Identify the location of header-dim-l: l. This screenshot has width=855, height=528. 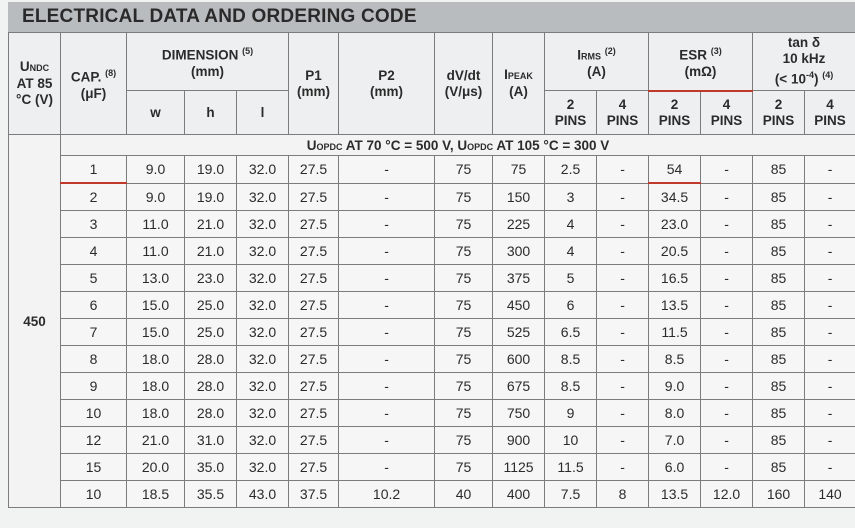
(262, 112).